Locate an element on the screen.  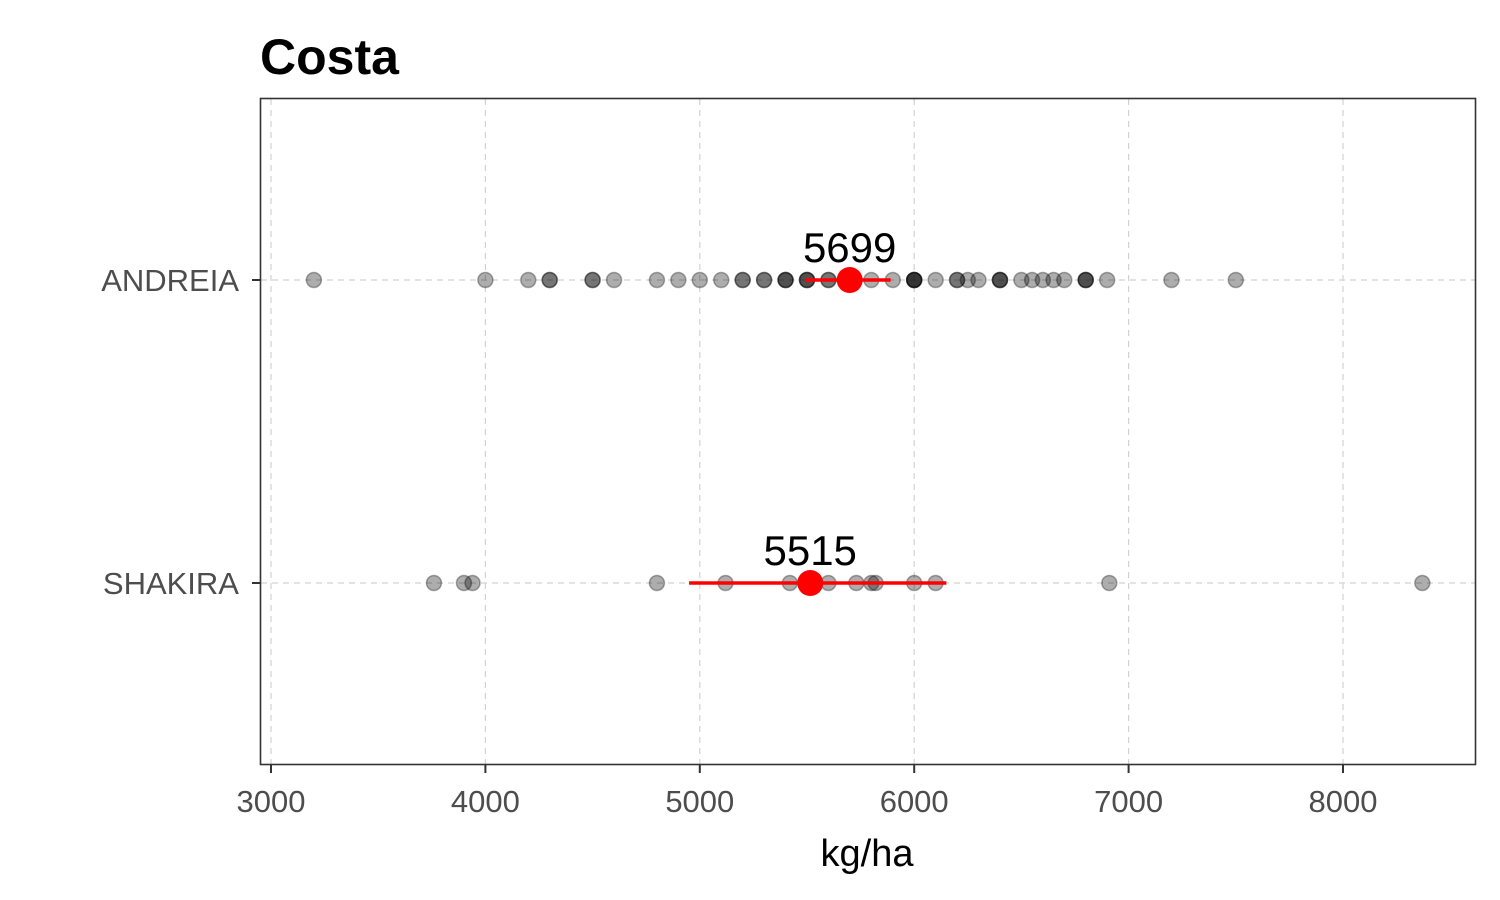
x-axis-title: kg/ha is located at coordinates (868, 854).